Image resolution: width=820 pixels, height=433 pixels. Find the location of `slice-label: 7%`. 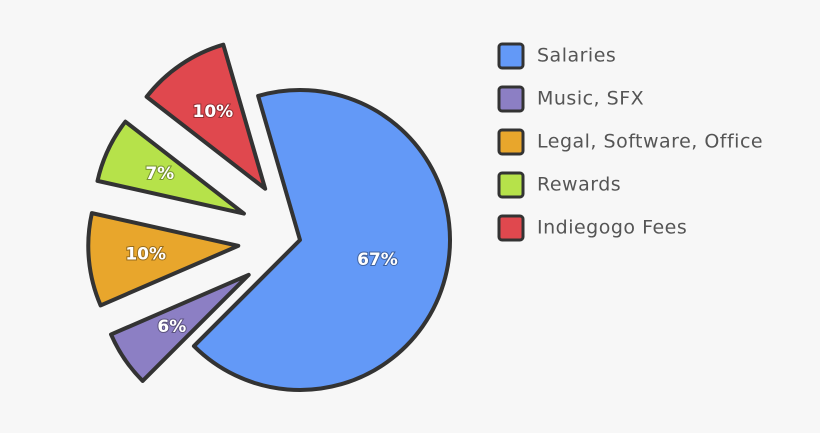

slice-label: 7% is located at coordinates (159, 174).